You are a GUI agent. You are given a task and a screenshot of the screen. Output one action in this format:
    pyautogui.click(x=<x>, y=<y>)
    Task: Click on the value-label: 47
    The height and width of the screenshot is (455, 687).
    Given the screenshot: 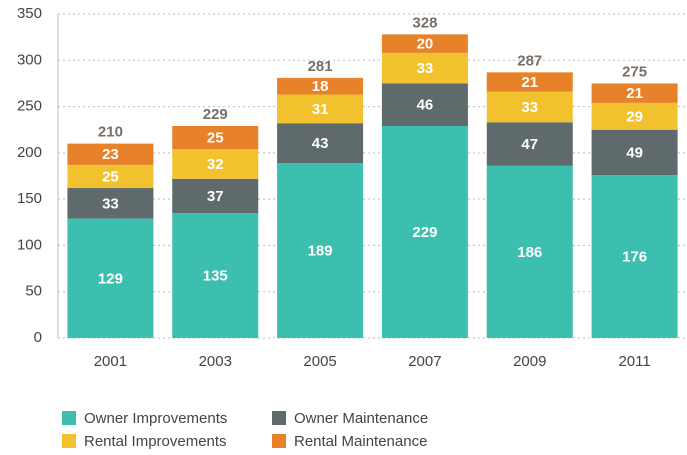 What is the action you would take?
    pyautogui.click(x=529, y=144)
    